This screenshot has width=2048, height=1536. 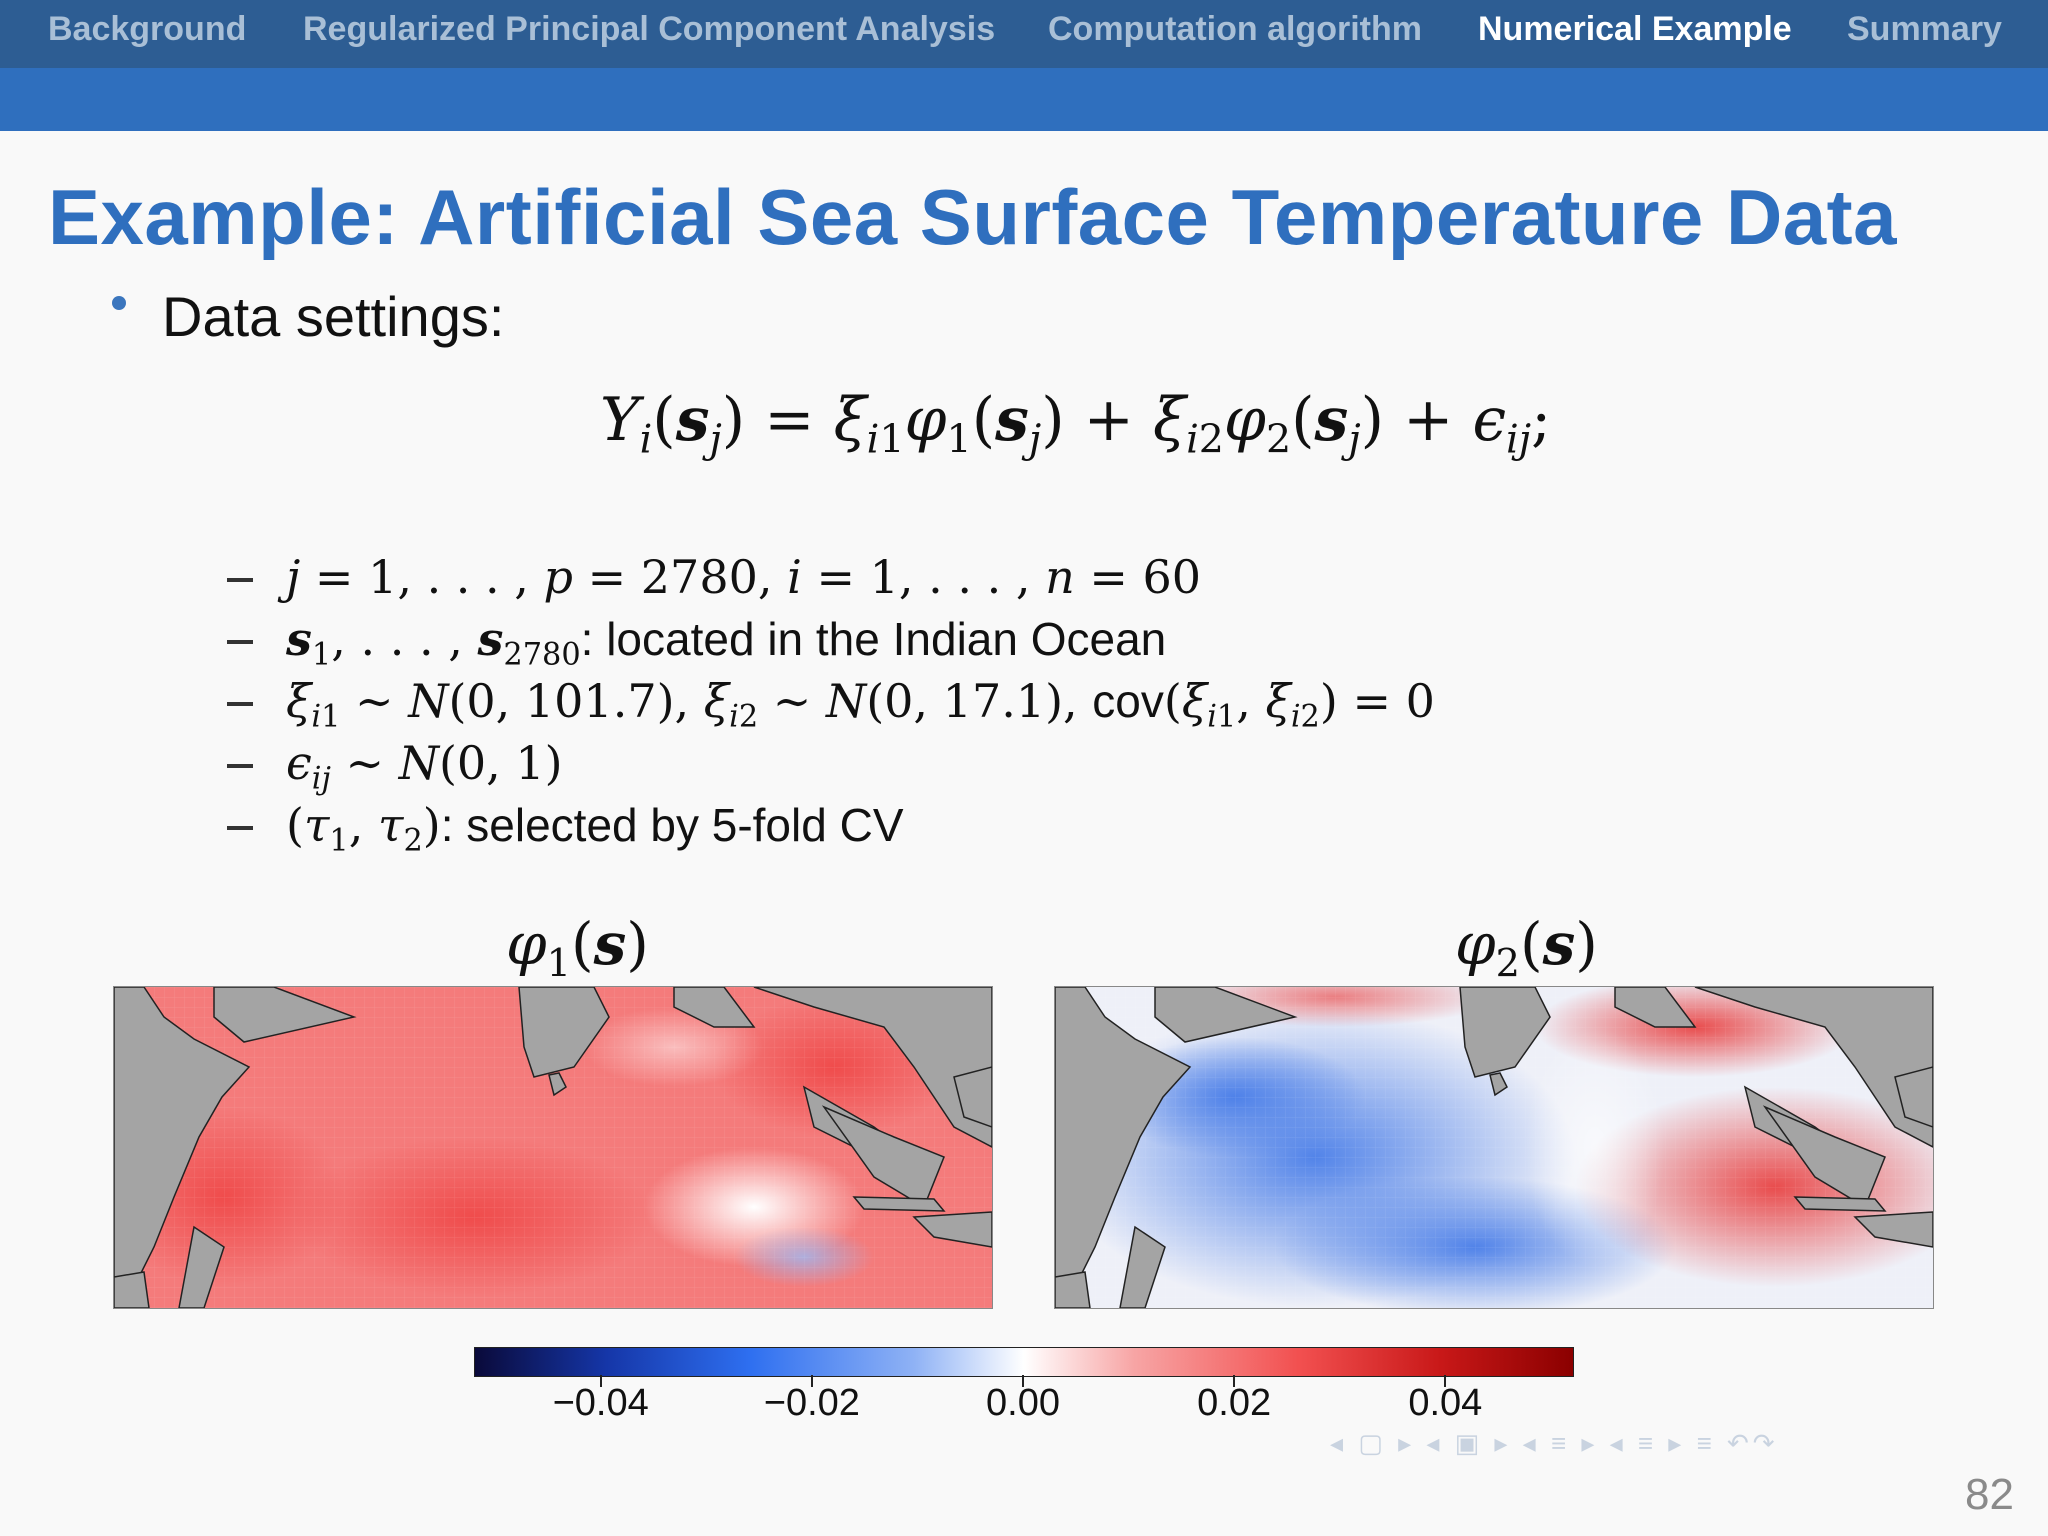 I want to click on colorbar, so click(x=1024, y=1362).